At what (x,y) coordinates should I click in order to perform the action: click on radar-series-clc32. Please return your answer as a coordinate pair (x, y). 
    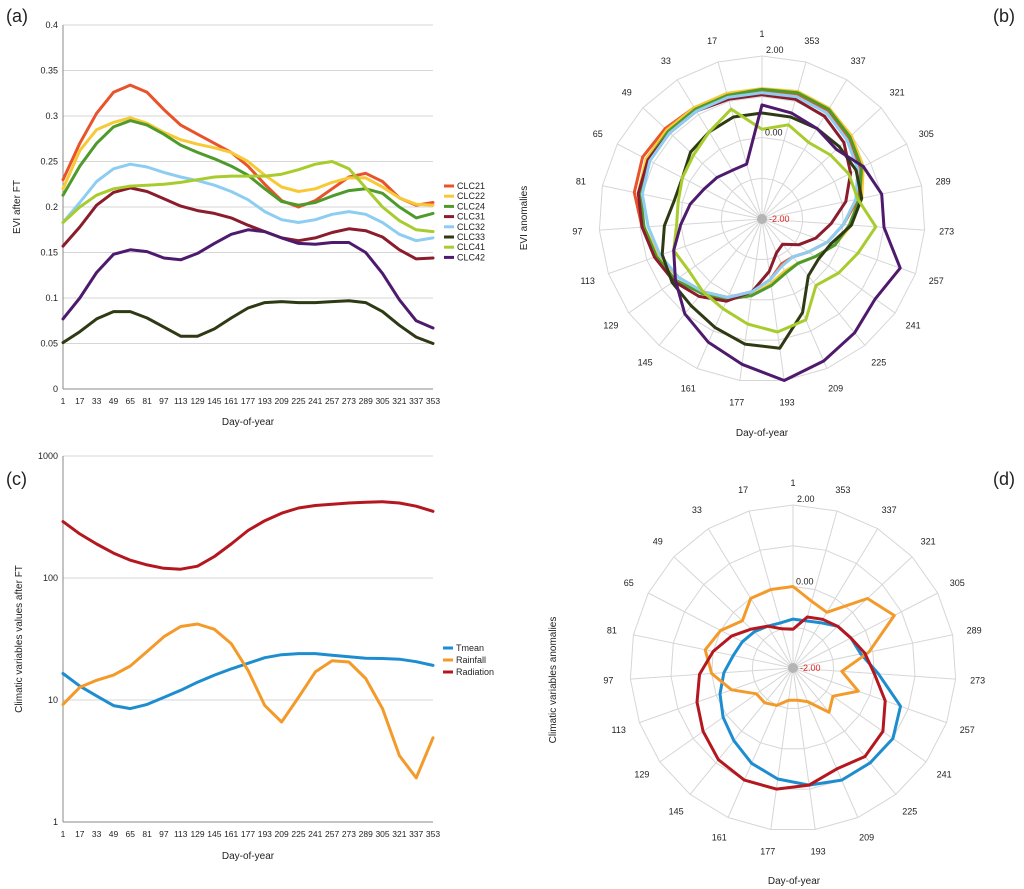
    Looking at the image, I should click on (750, 195).